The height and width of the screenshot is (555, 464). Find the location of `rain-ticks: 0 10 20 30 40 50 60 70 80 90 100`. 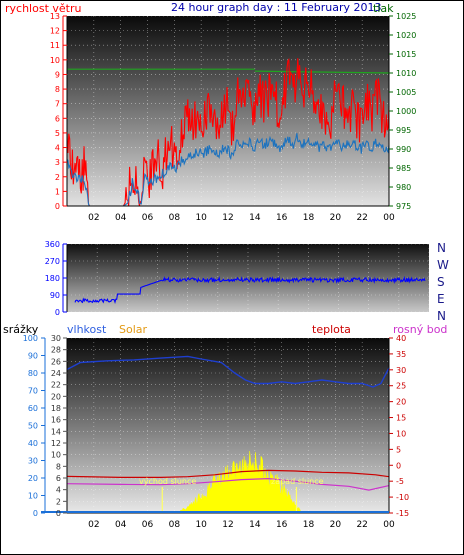

rain-ticks: 0 10 20 30 40 50 60 70 80 90 100 is located at coordinates (34, 426).